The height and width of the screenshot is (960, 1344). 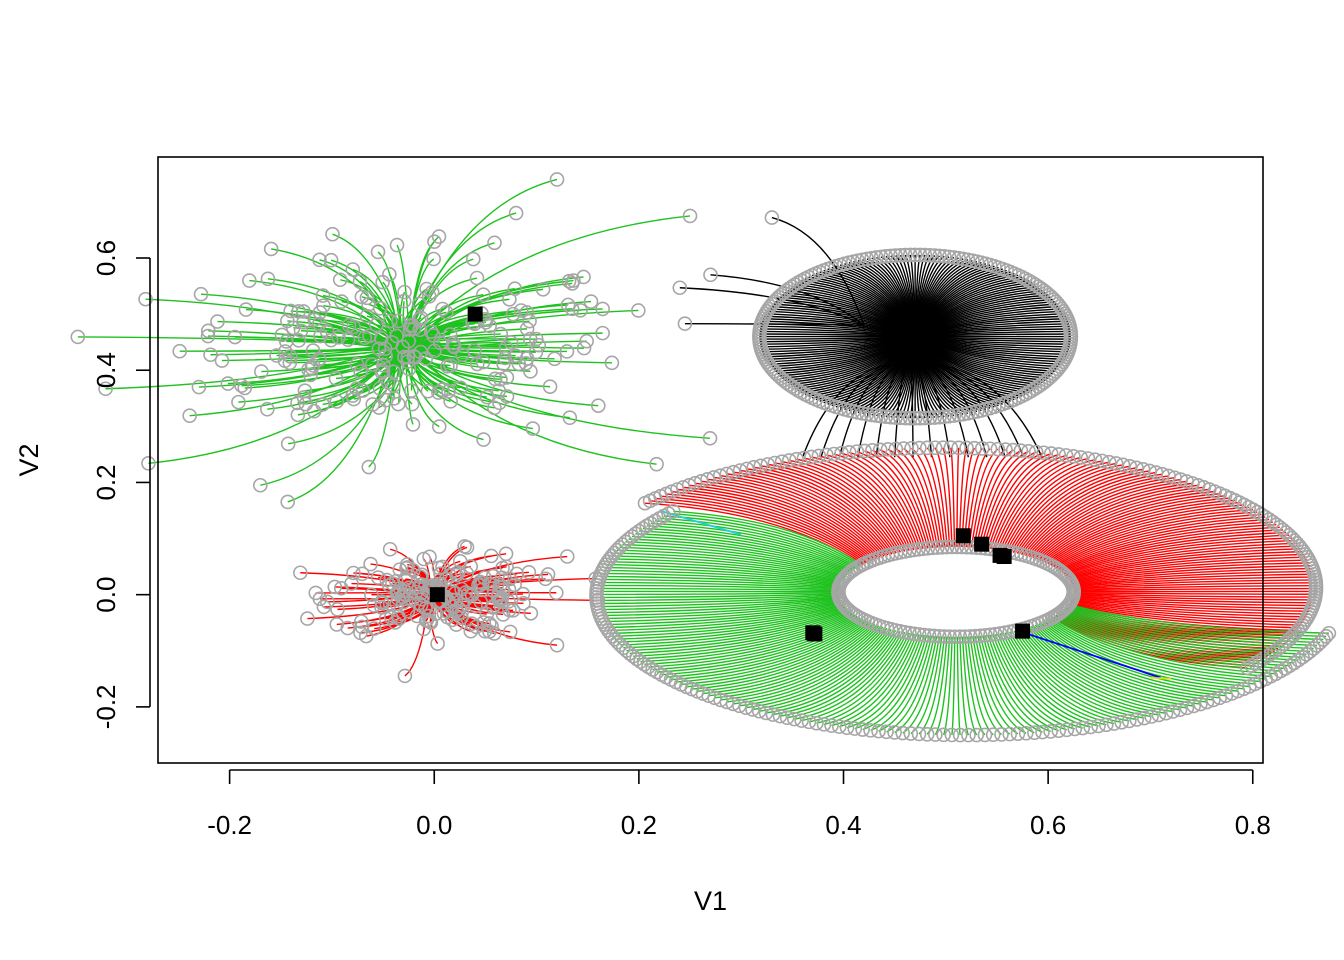 I want to click on accent-line, so click(x=1160, y=678).